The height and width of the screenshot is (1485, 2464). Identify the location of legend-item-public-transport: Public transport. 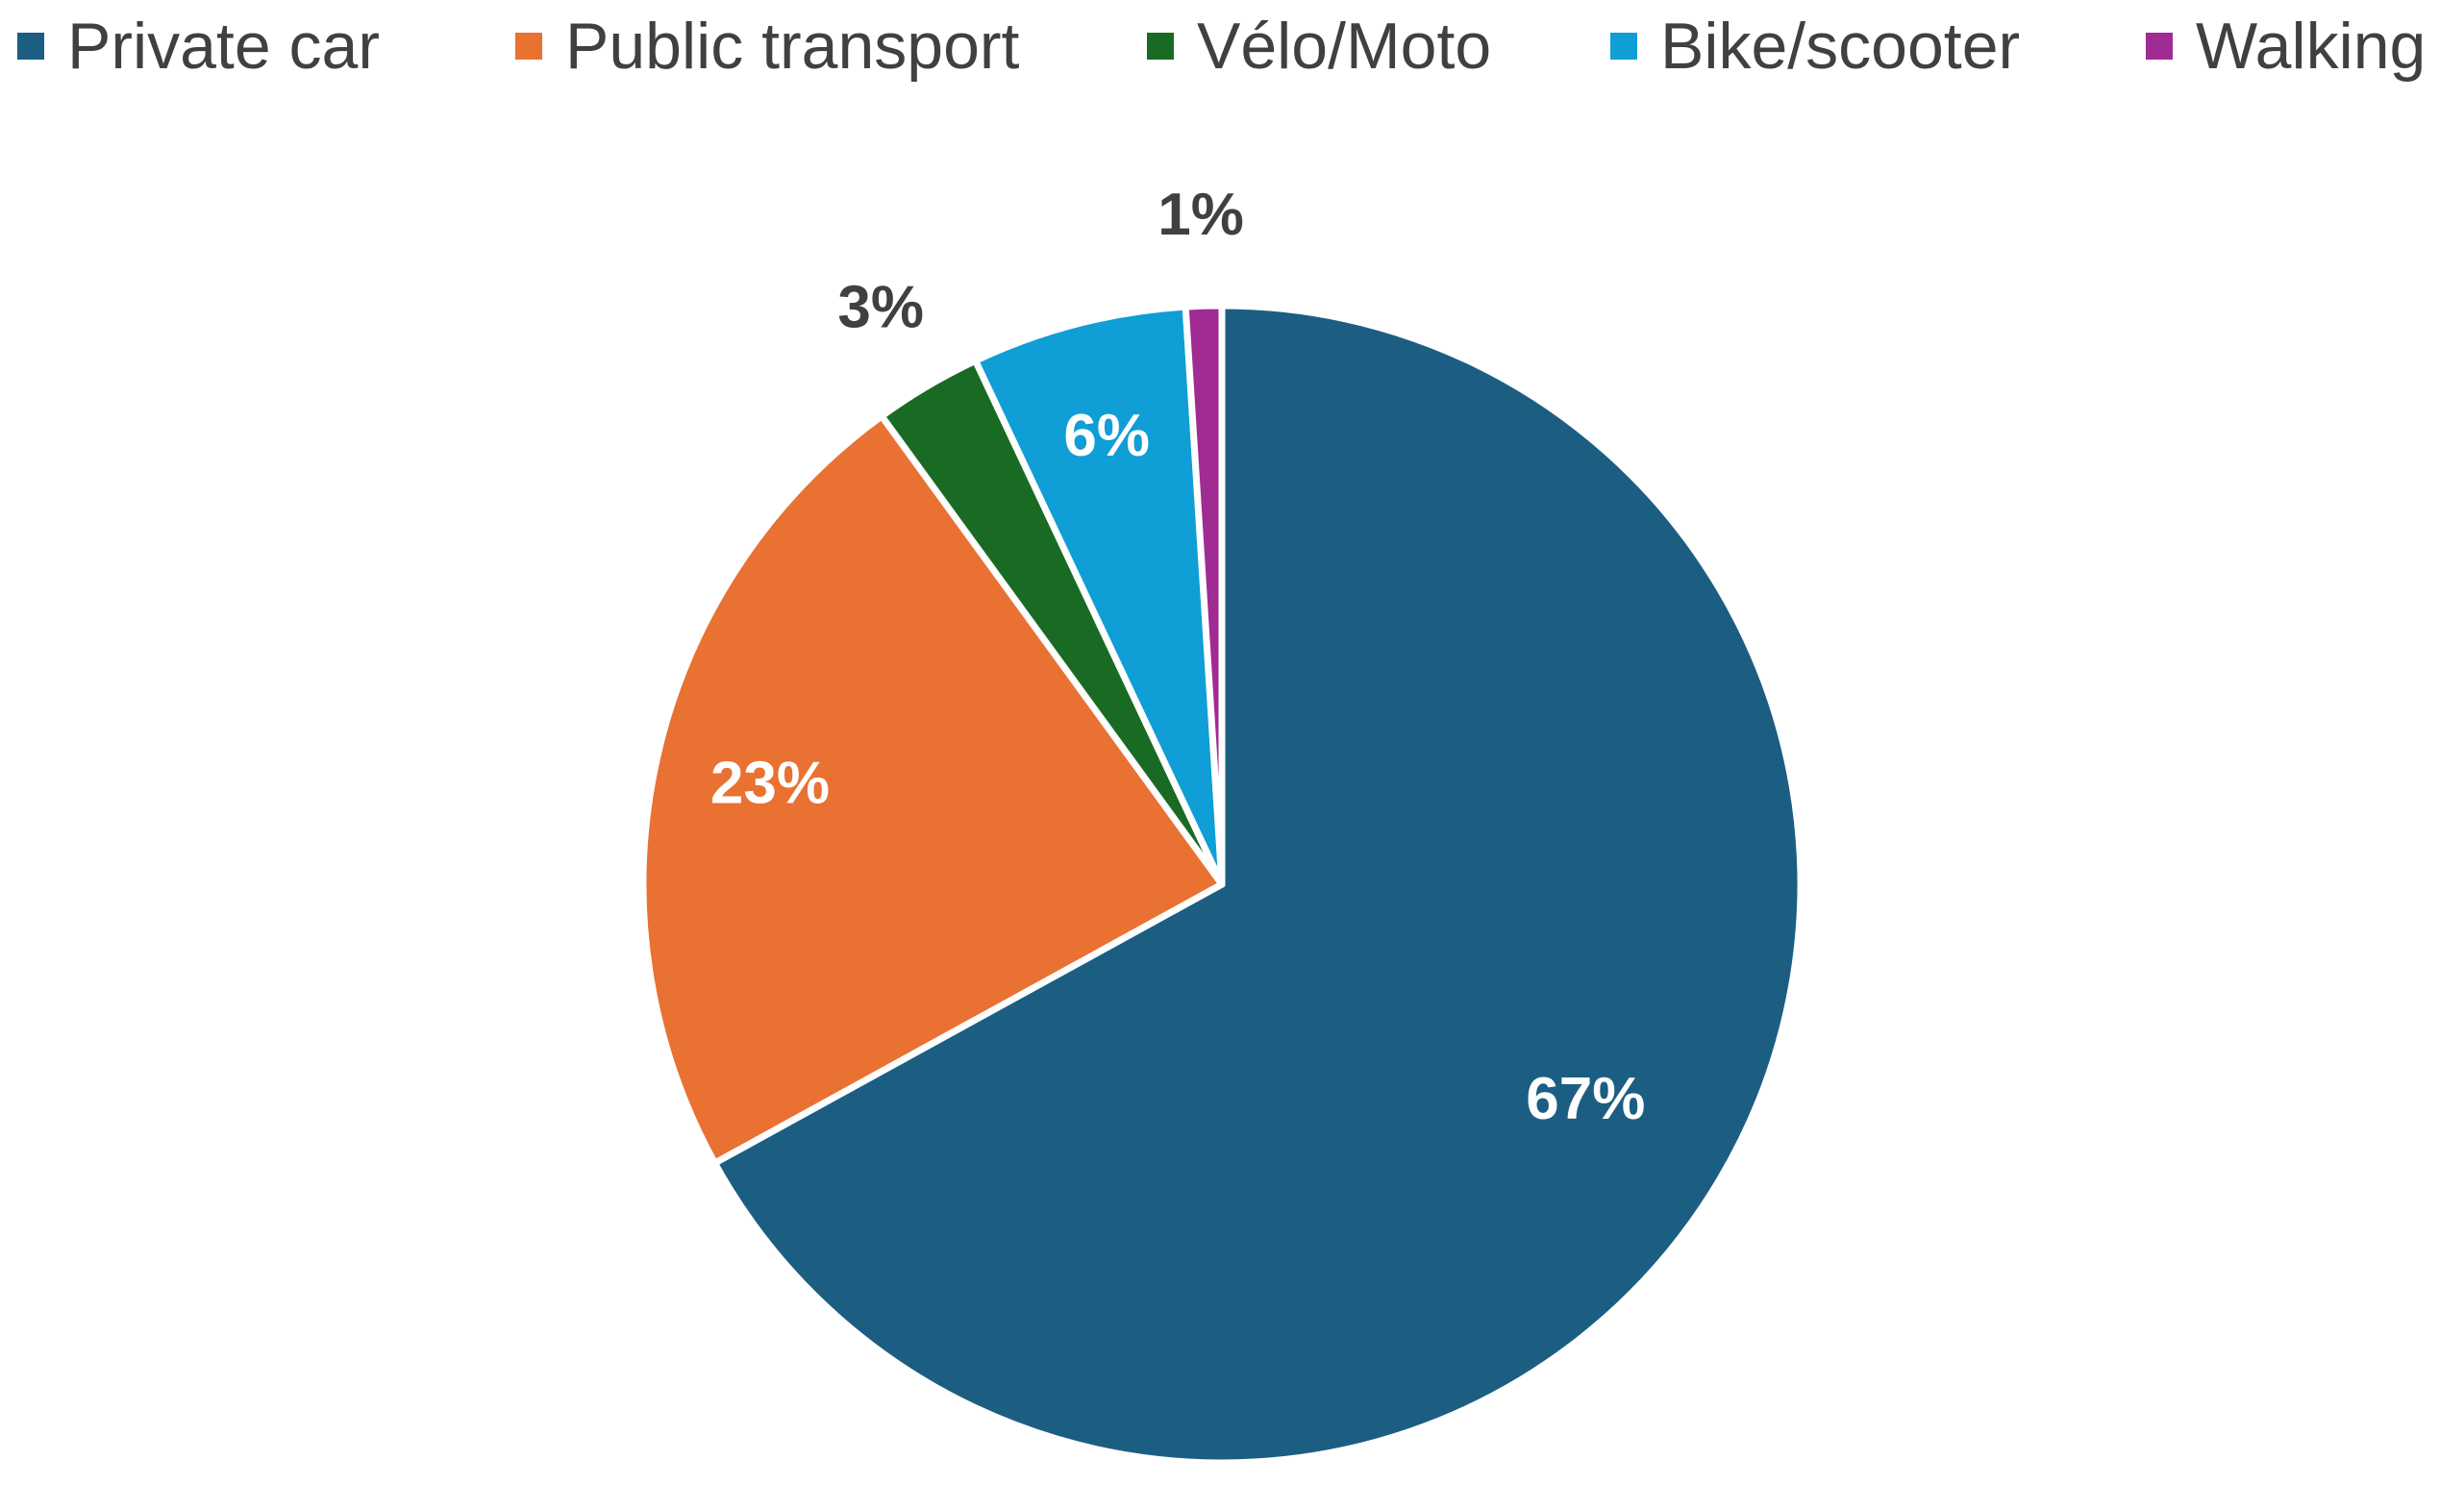
(767, 47).